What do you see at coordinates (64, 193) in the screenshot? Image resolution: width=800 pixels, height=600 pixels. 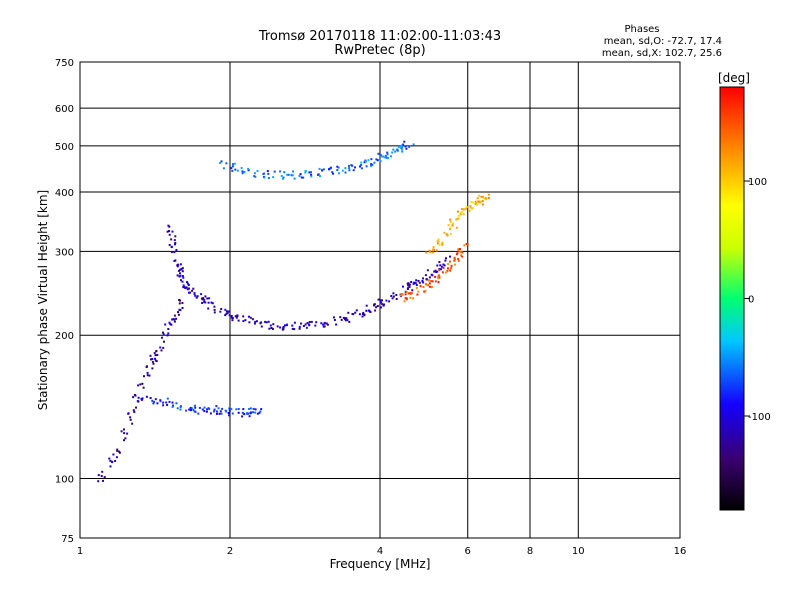 I see `y-tick-label: 400` at bounding box center [64, 193].